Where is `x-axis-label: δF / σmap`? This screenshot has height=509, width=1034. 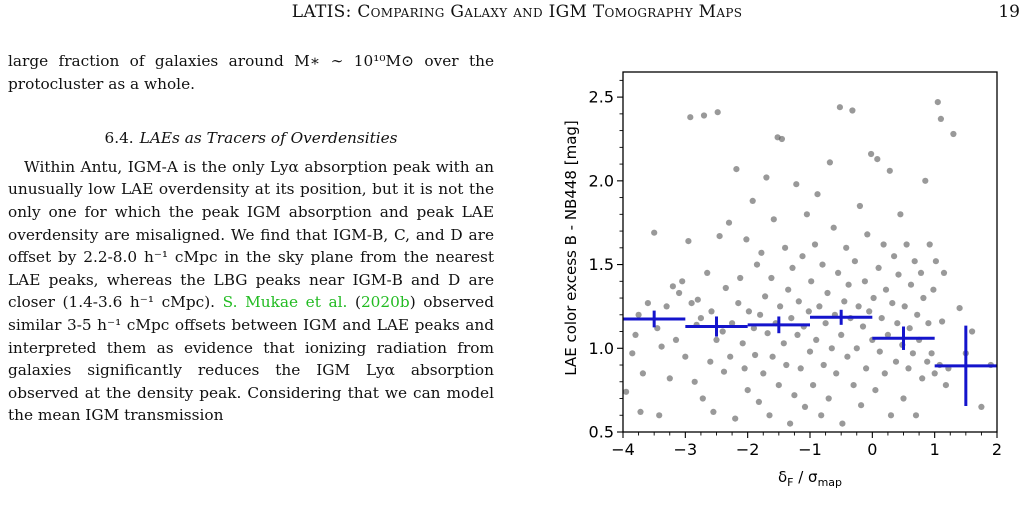
x-axis-label: δF / σmap is located at coordinates (810, 478).